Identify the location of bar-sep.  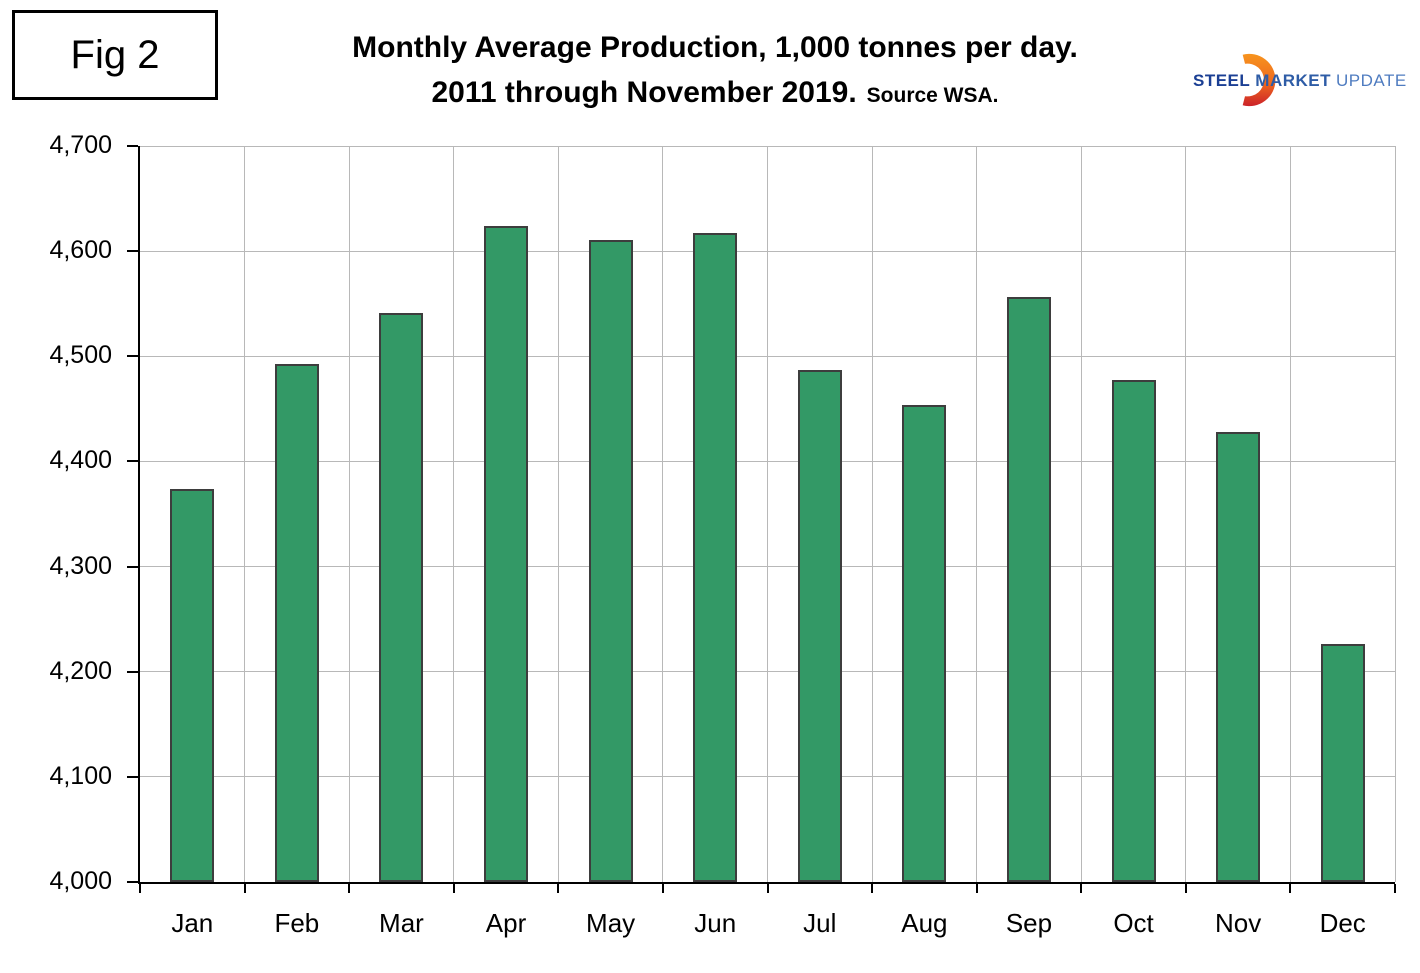
(1028, 589).